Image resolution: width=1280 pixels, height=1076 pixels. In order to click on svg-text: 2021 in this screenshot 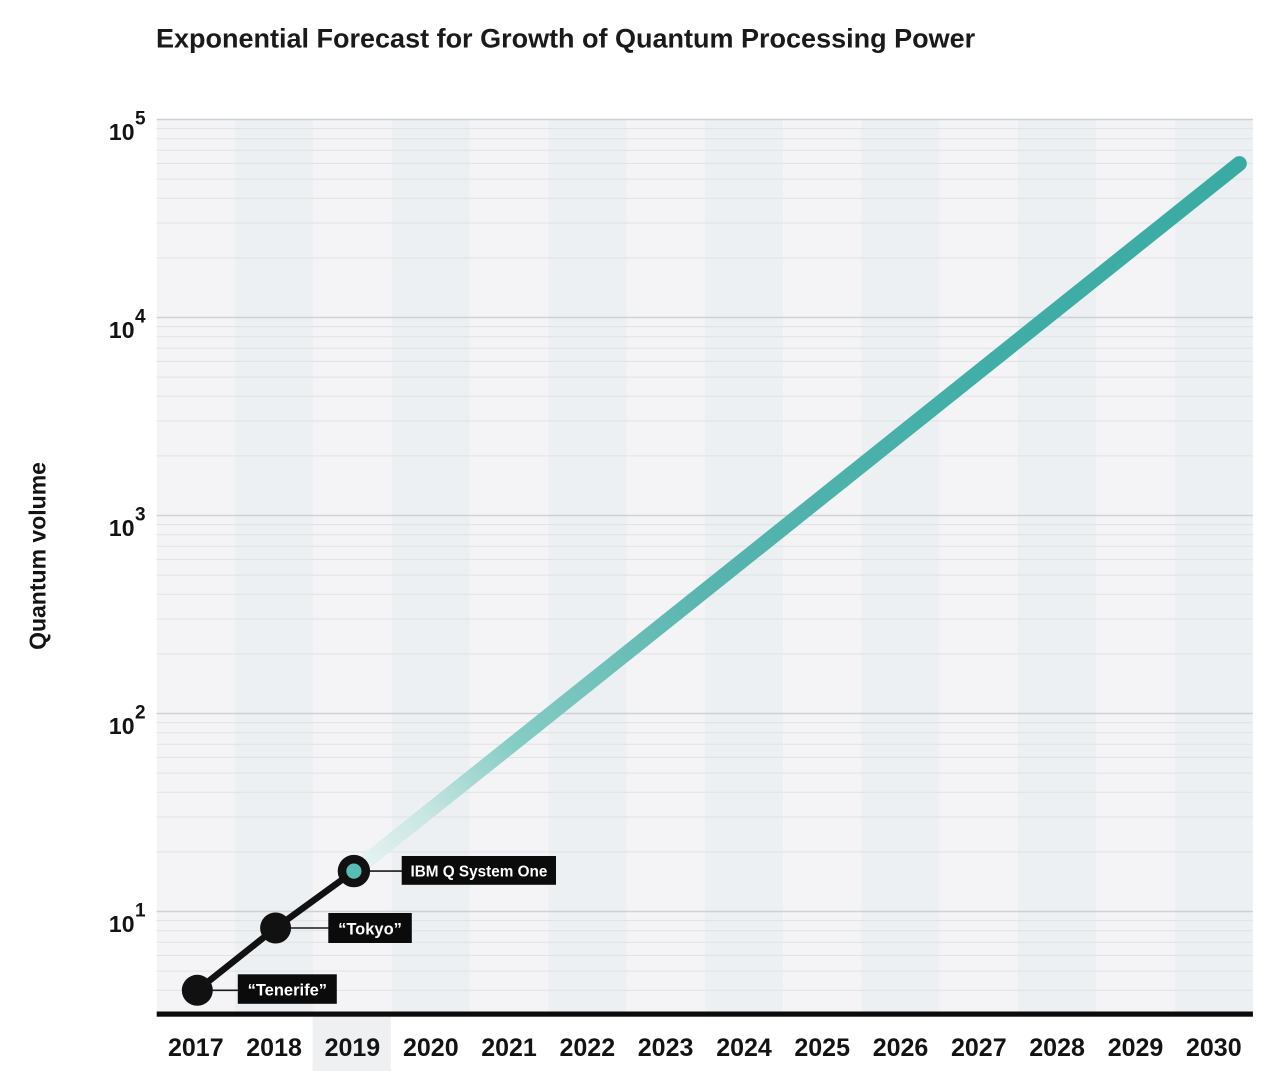, I will do `click(509, 1048)`.